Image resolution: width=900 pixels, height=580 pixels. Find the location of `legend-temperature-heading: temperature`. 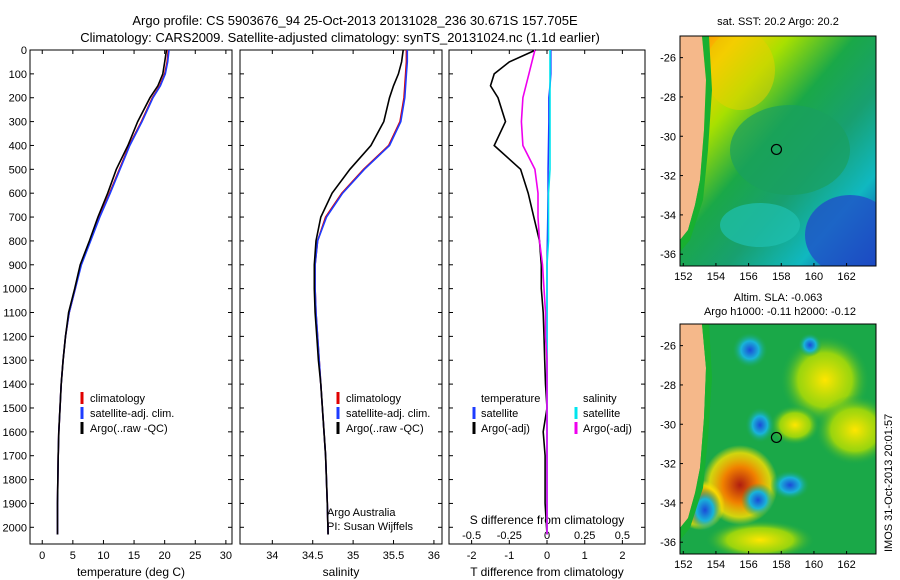

legend-temperature-heading: temperature is located at coordinates (510, 399).